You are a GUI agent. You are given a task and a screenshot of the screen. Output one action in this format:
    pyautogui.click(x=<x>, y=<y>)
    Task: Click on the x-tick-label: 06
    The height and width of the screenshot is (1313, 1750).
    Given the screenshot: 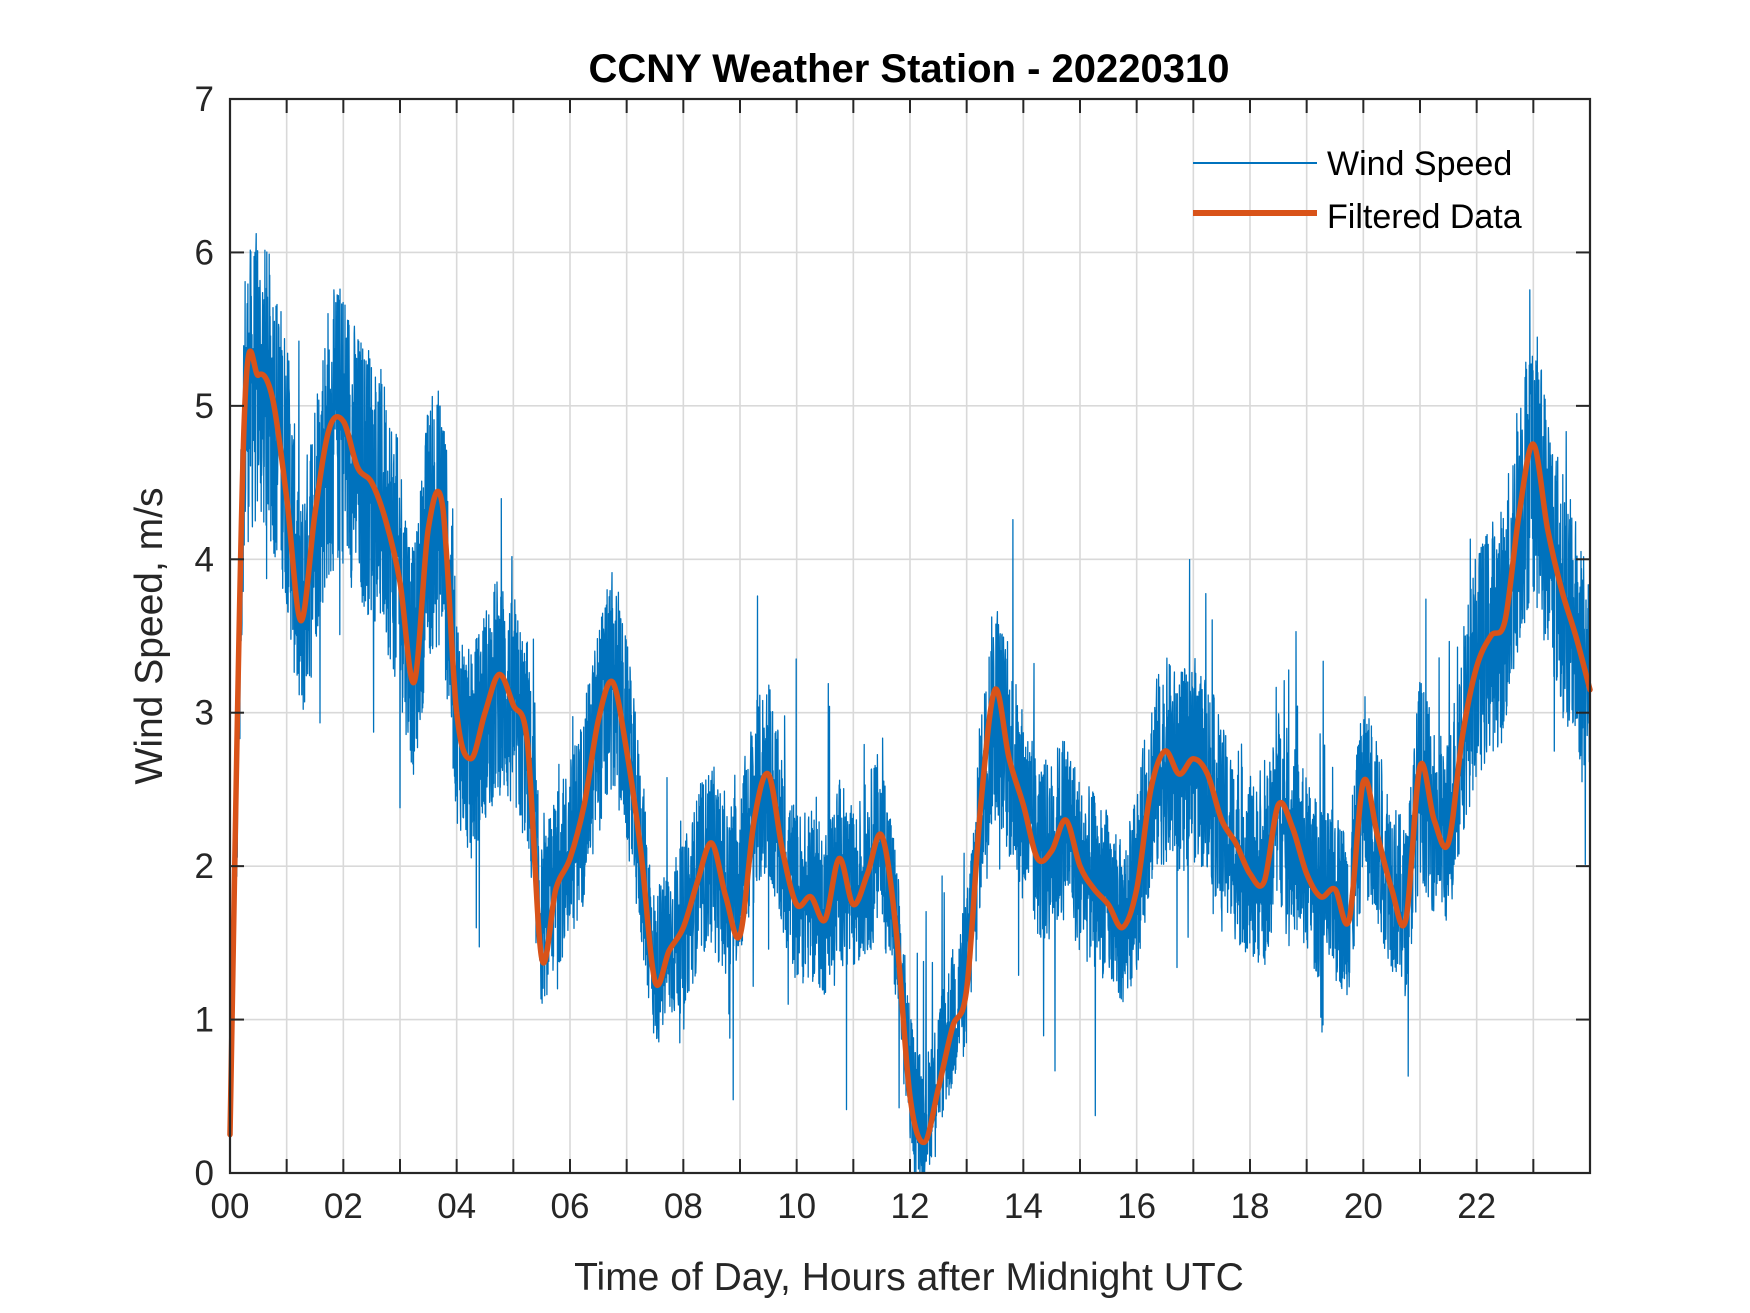 What is the action you would take?
    pyautogui.click(x=570, y=1206)
    